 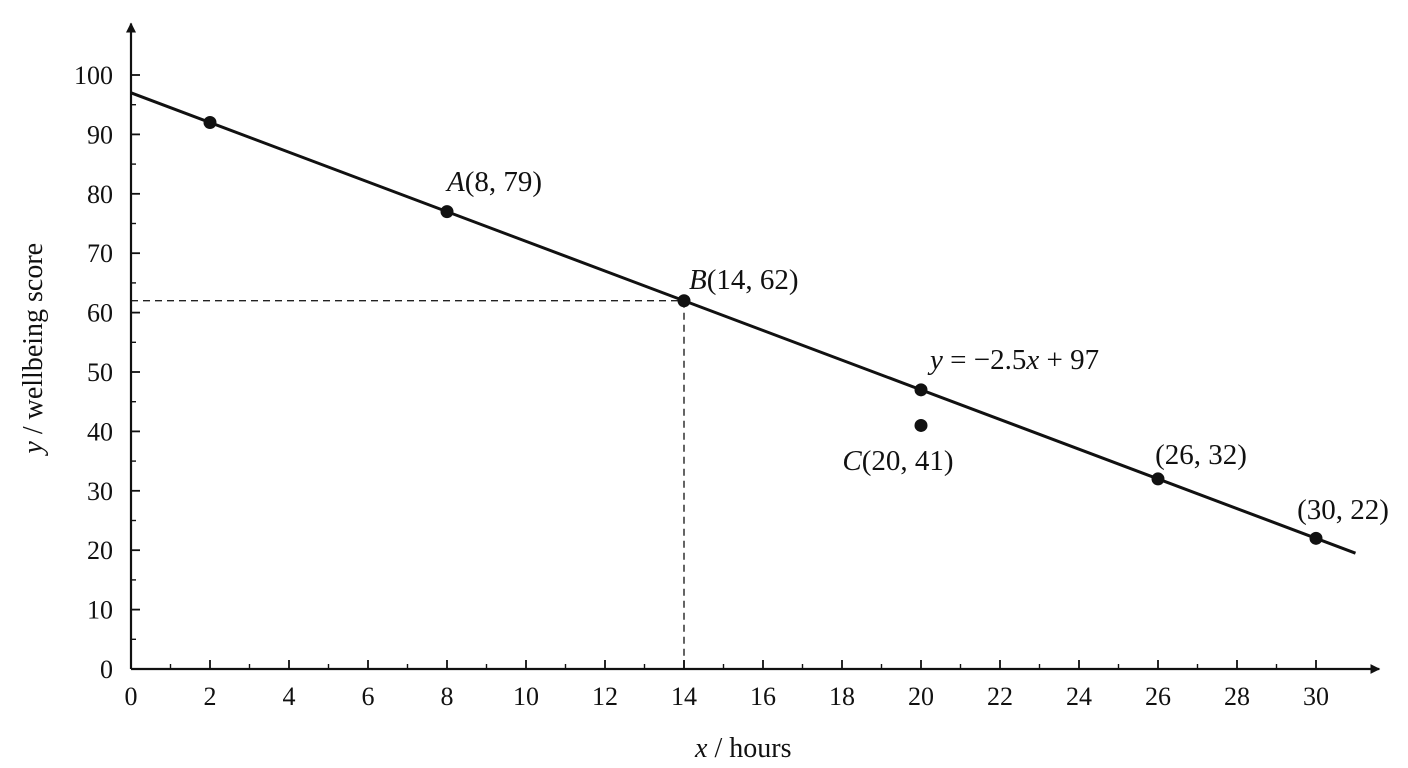 What do you see at coordinates (210, 696) in the screenshot?
I see `x-tick-label: 2` at bounding box center [210, 696].